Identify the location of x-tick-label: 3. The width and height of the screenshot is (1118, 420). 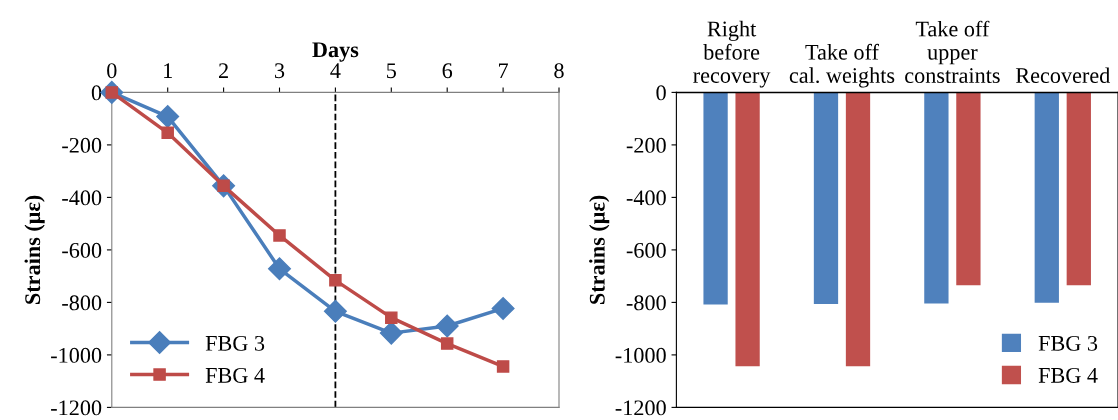
(280, 71).